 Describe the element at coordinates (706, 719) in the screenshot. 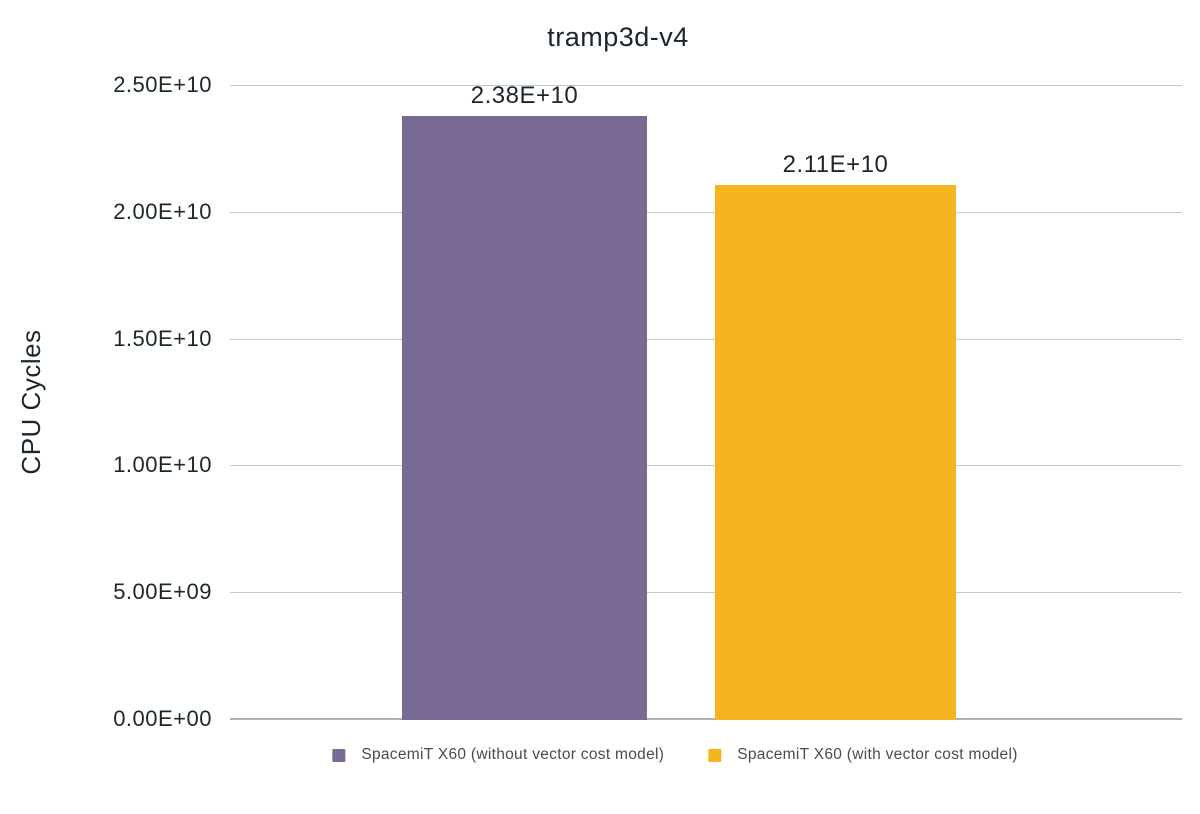

I see `x-axis-baseline` at that location.